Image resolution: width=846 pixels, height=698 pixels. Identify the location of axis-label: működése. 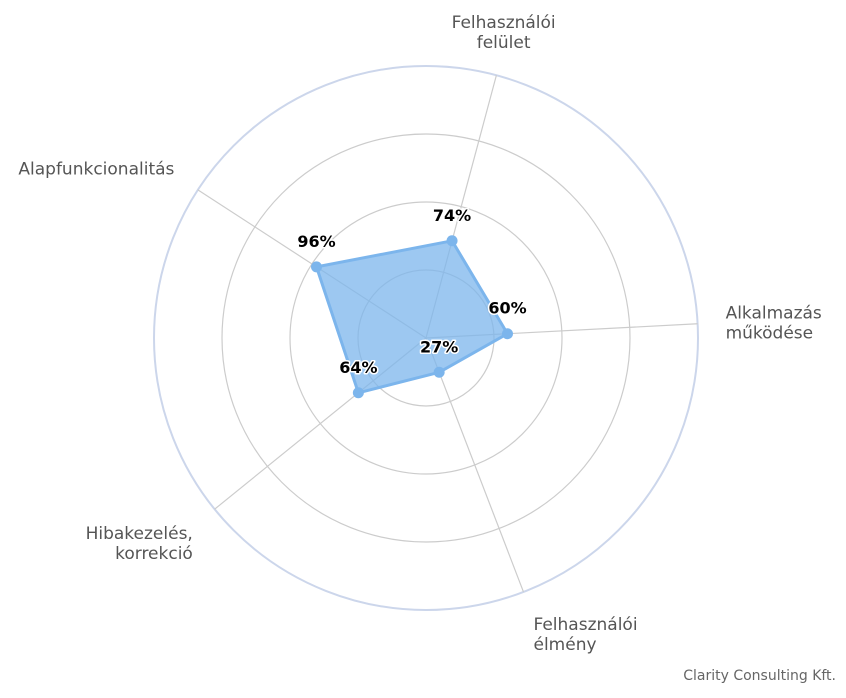
(770, 333).